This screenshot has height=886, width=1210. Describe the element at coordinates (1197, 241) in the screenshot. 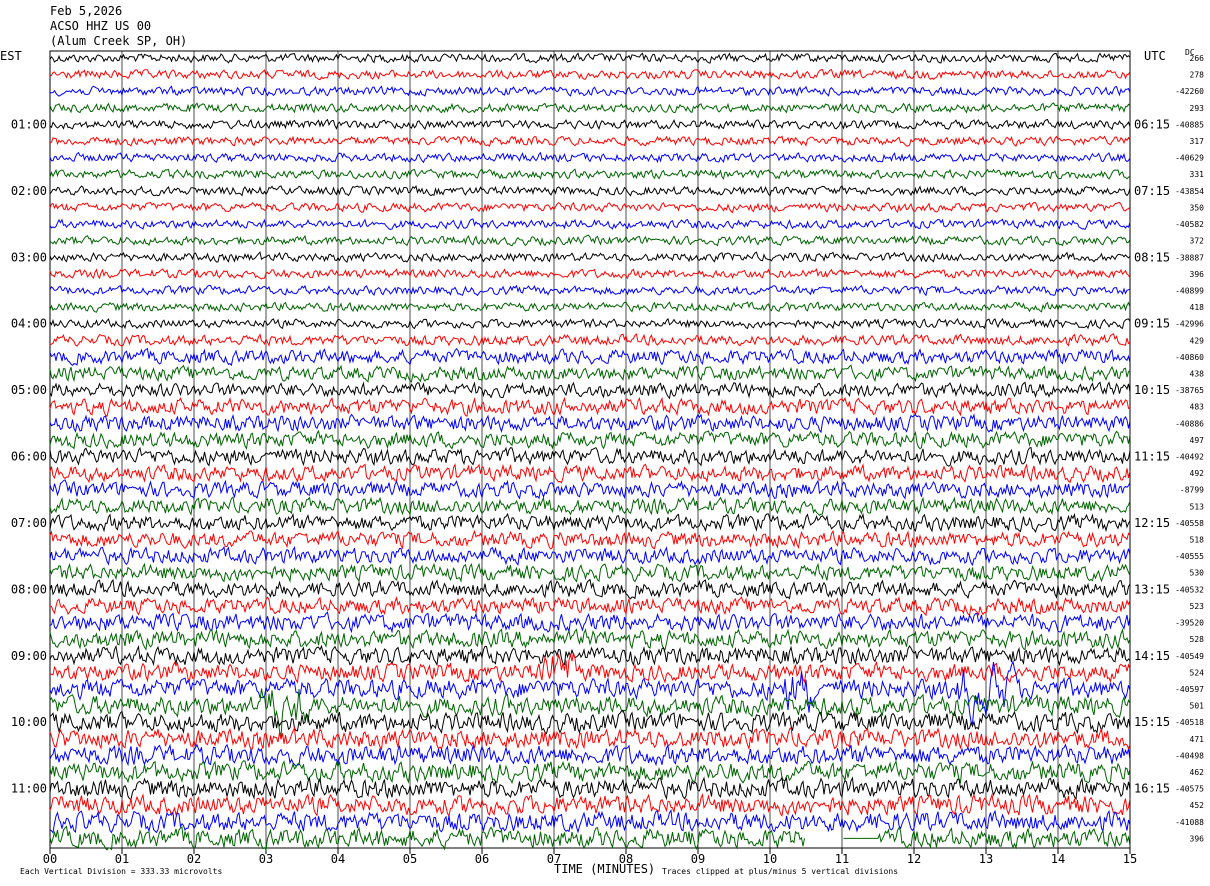

I see `dc-offset-label: 372` at that location.